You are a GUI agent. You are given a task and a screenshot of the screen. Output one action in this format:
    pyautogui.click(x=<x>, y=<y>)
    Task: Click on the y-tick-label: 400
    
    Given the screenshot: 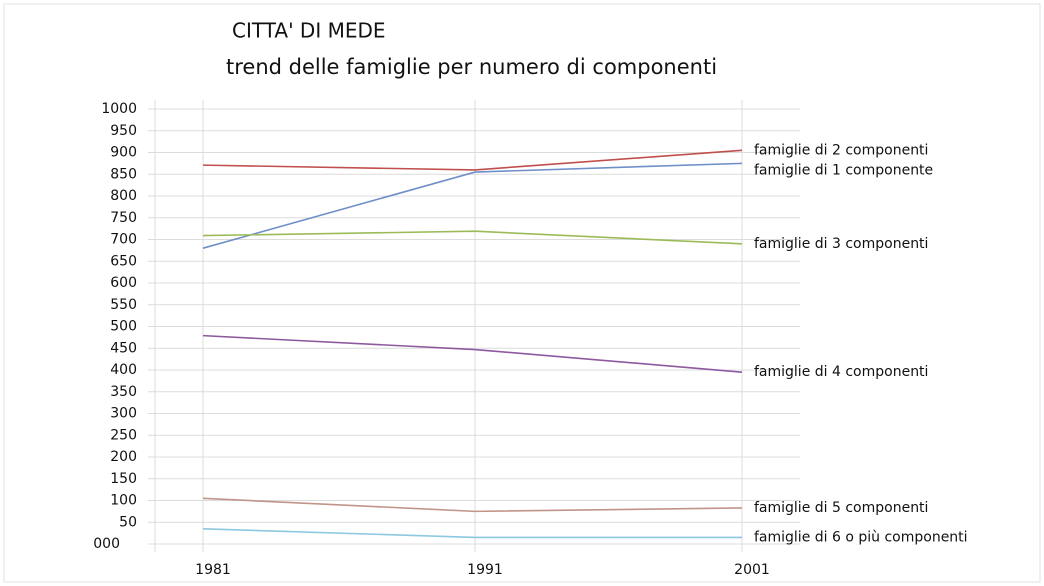 What is the action you would take?
    pyautogui.click(x=123, y=370)
    